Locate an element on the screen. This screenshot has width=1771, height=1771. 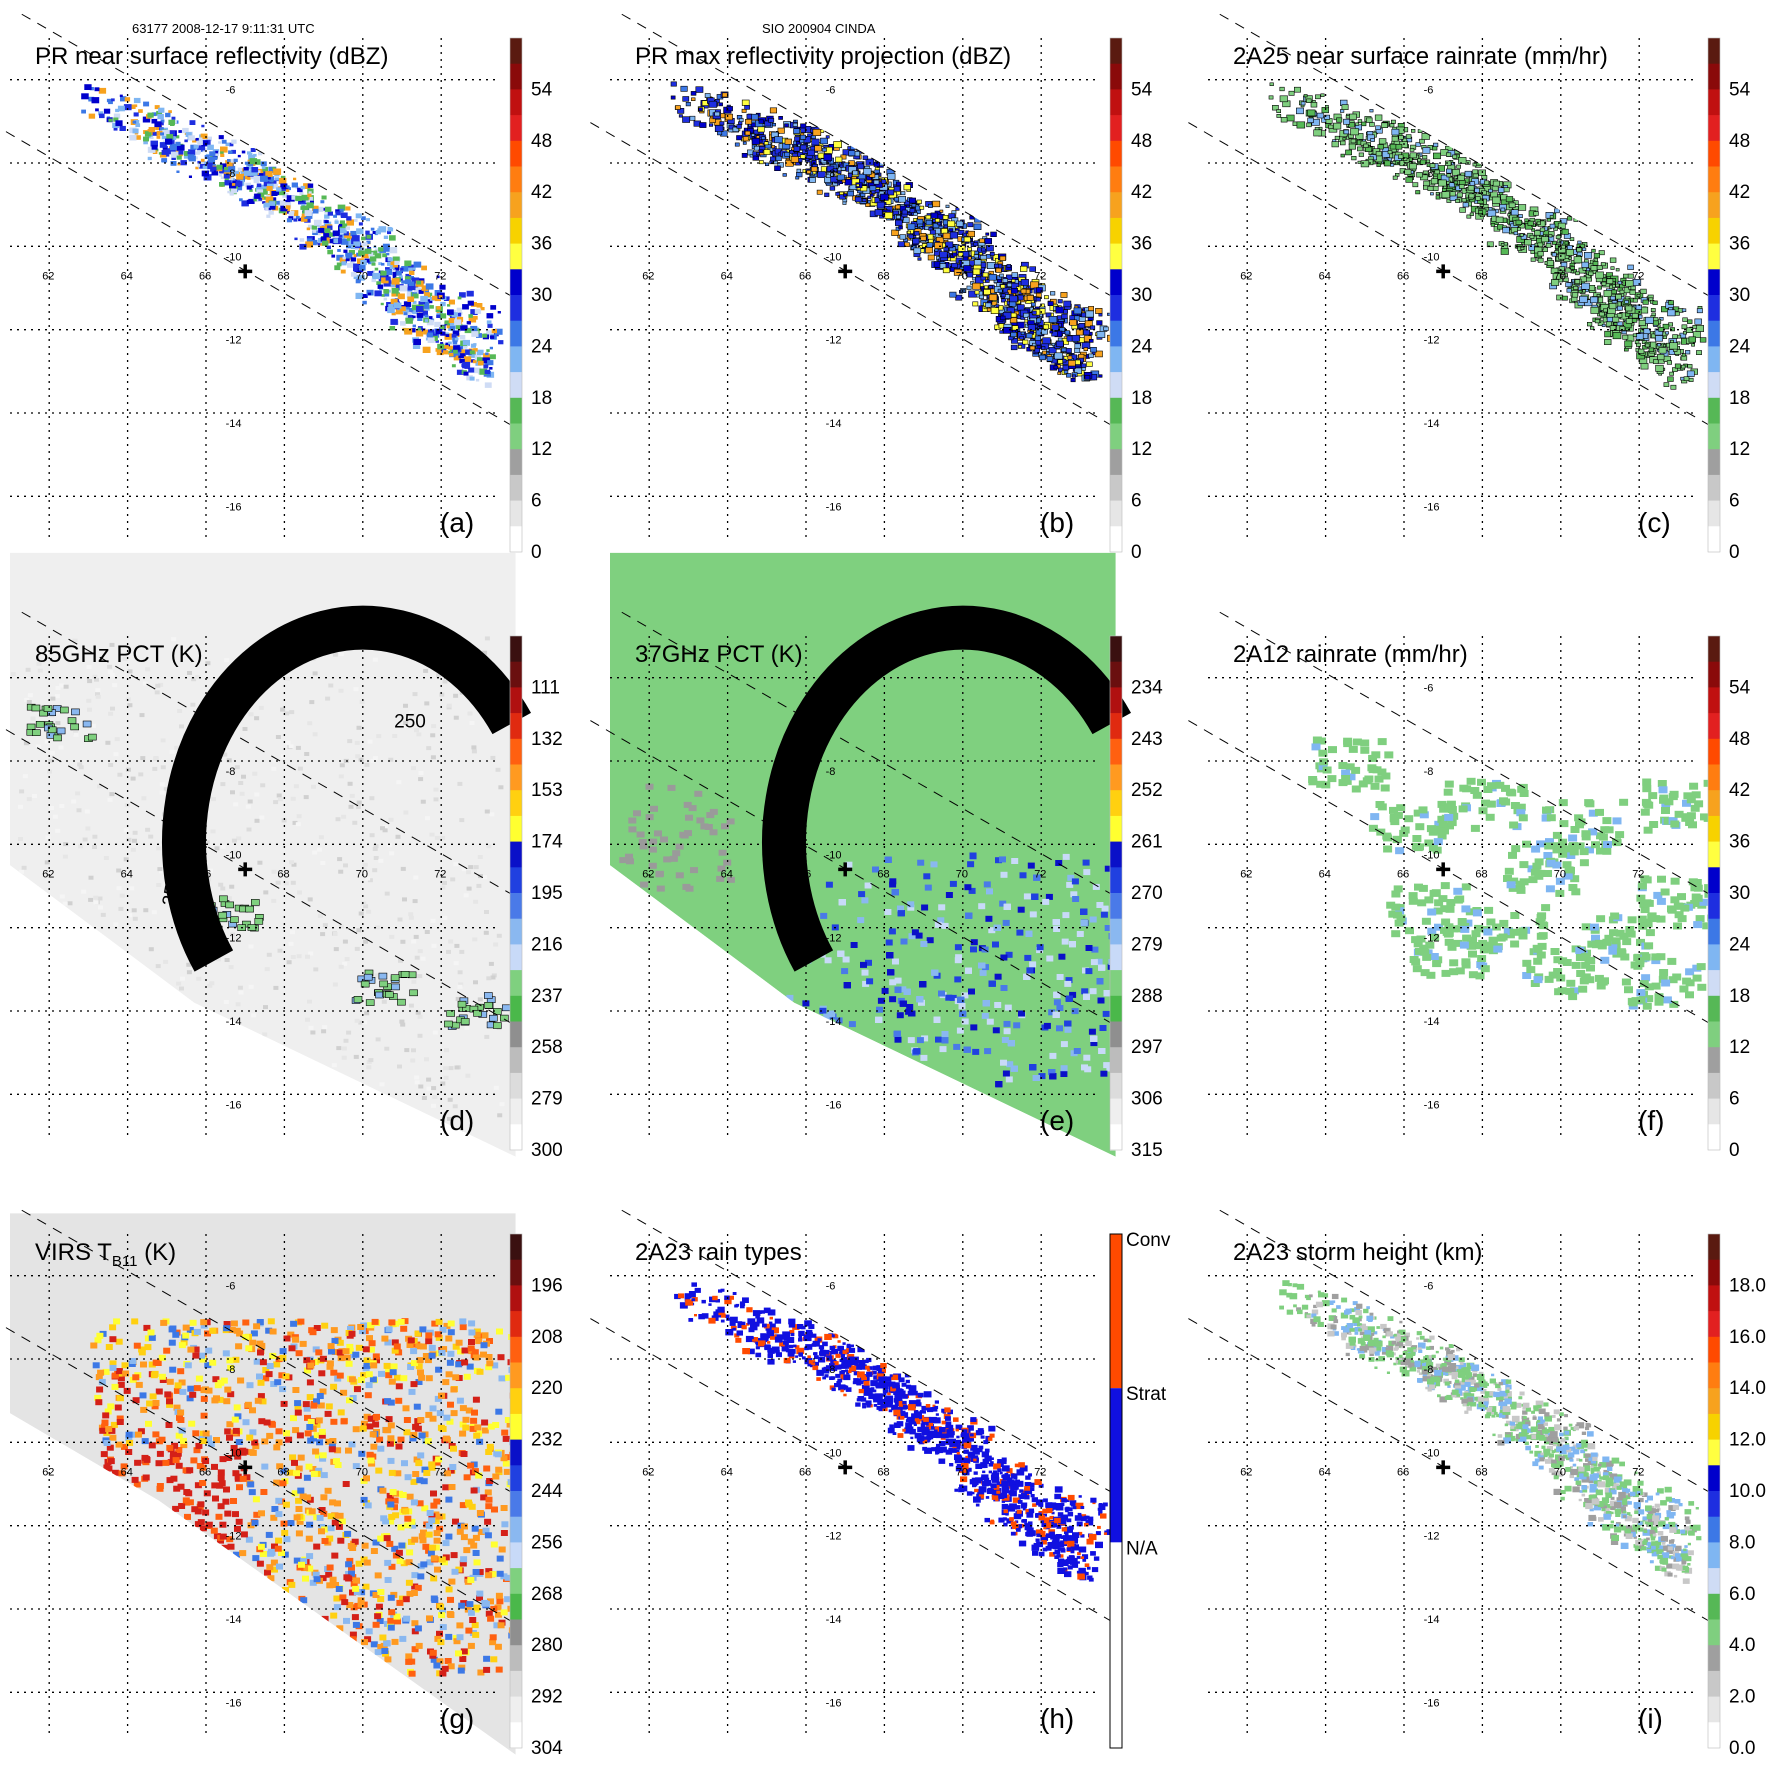
colorbar-e: 234 243 252 261 270 279 288 297 306 315 is located at coordinates (1136, 898).